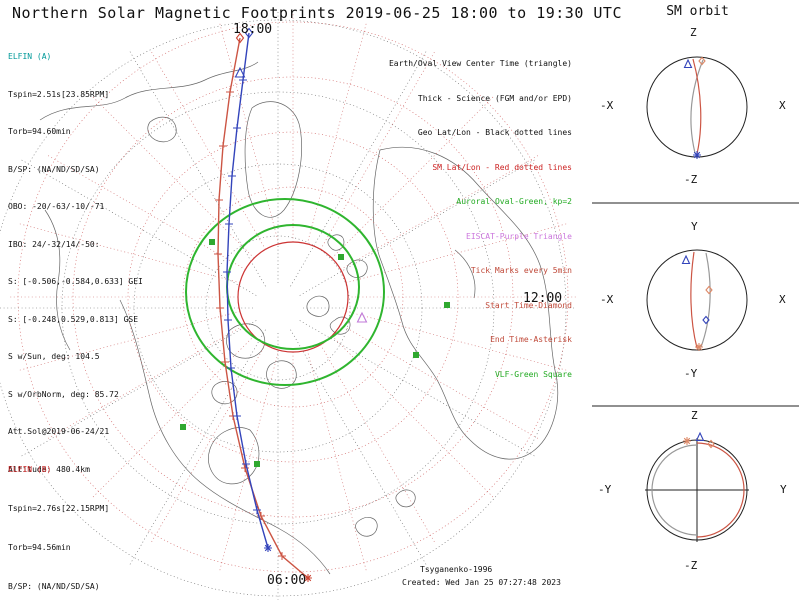  Describe the element at coordinates (494, 132) in the screenshot. I see `legend-line: Geo Lat/Lon - Black dotted lines` at that location.